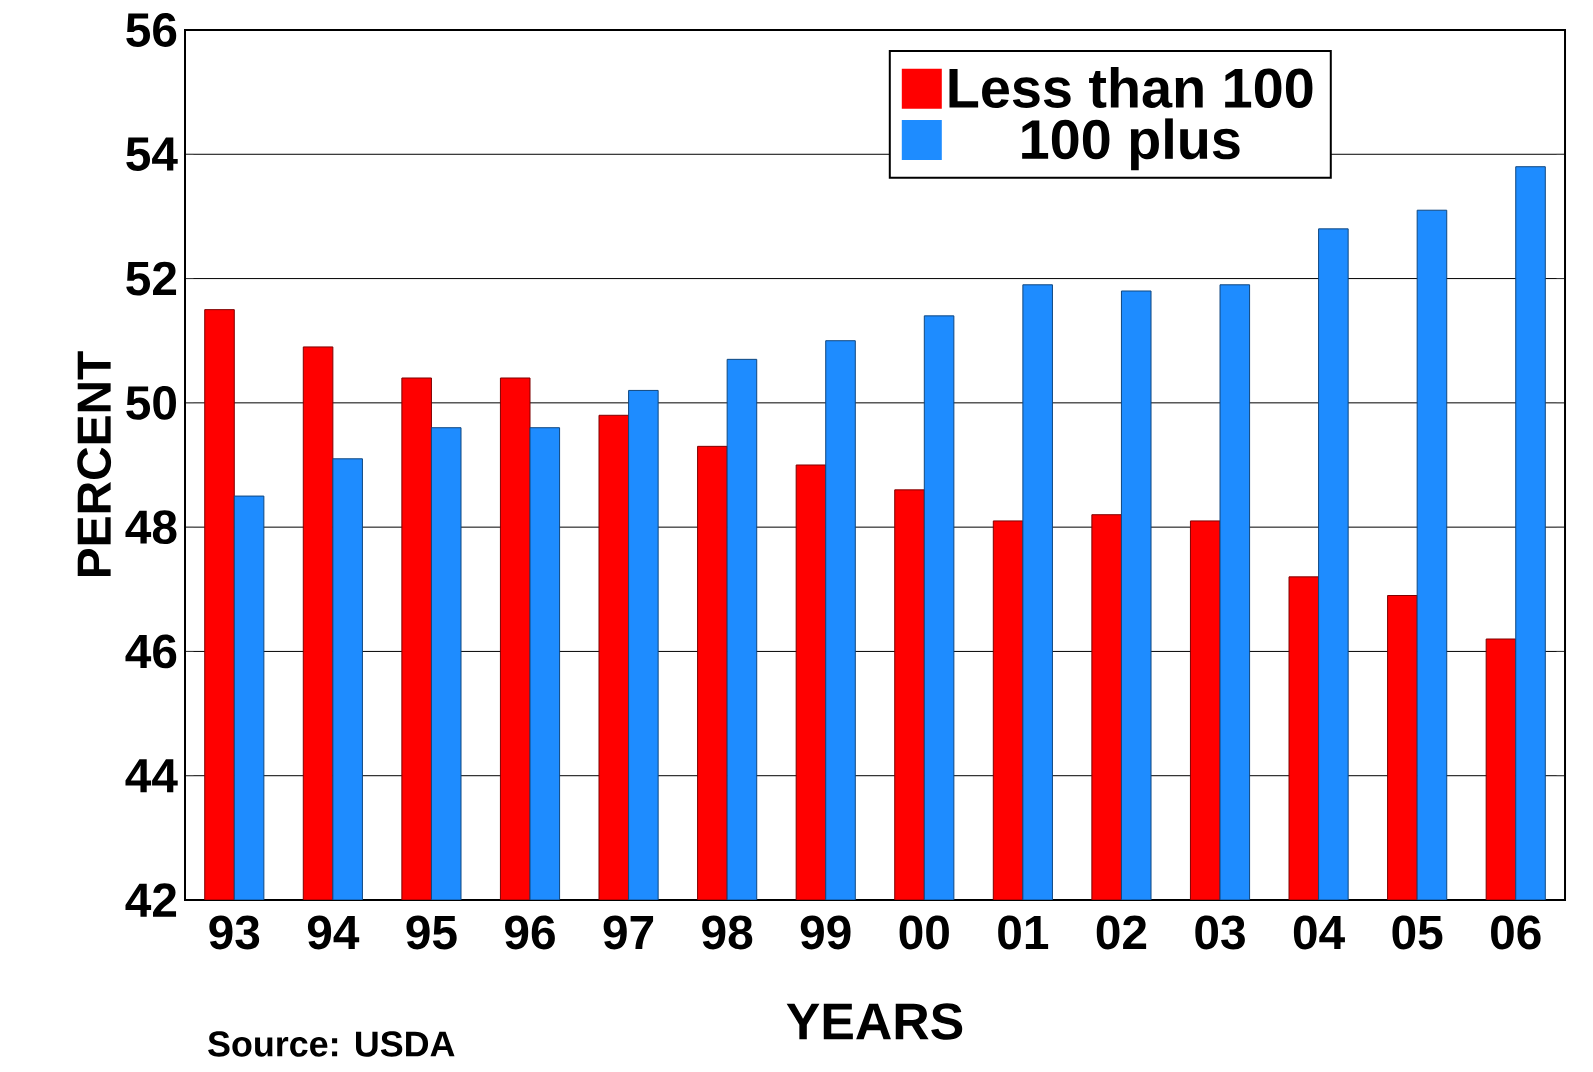  I want to click on x-tick-label: 96, so click(530, 932).